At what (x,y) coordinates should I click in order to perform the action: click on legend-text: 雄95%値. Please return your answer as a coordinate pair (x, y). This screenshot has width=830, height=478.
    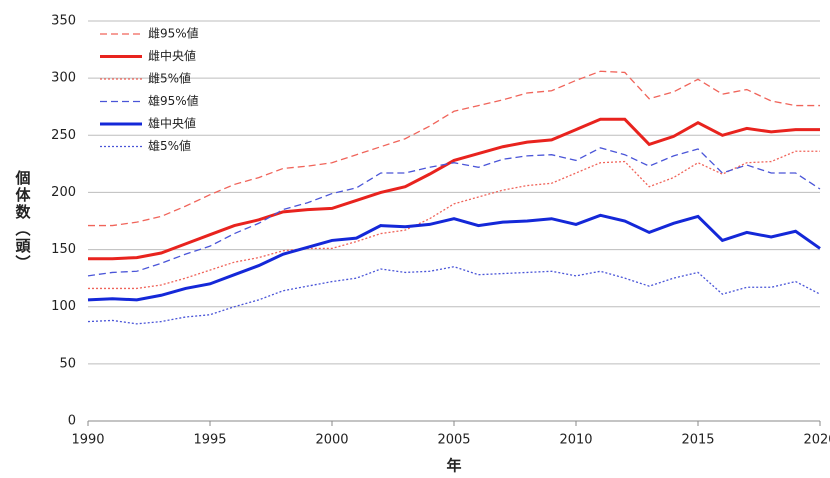
    Looking at the image, I should click on (173, 100).